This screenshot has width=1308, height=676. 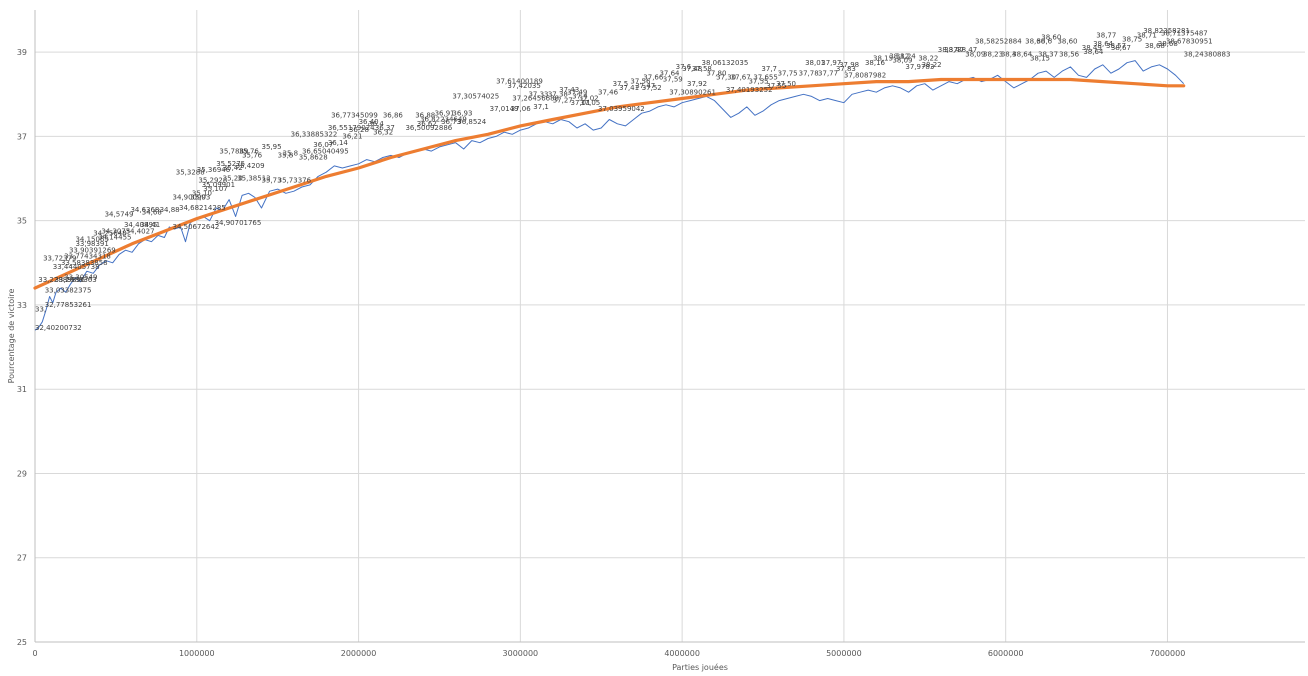 I want to click on data-label: 36,55179024, so click(x=351, y=128).